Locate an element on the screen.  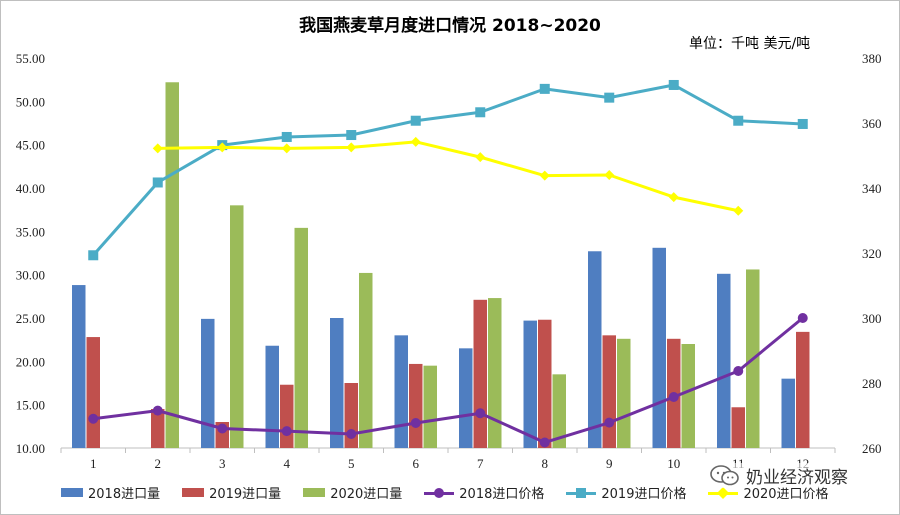
x-tick-label: 4 is located at coordinates (287, 463).